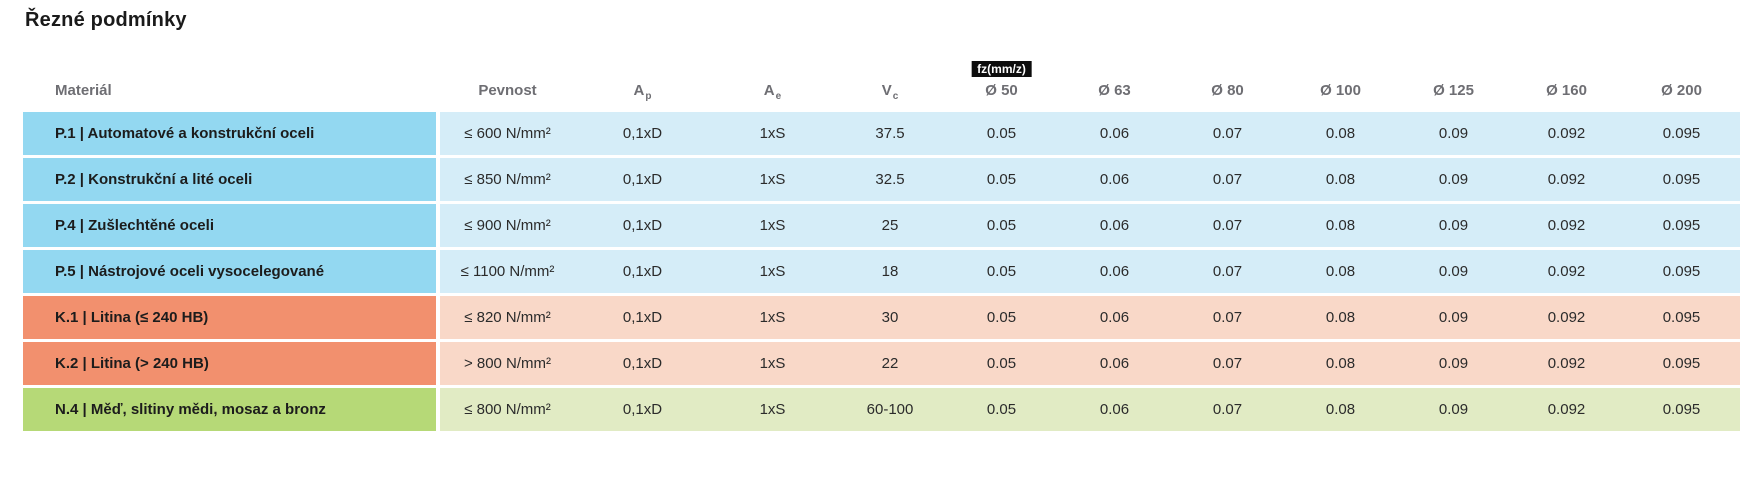  What do you see at coordinates (895, 96) in the screenshot?
I see `vc-subscript: c` at bounding box center [895, 96].